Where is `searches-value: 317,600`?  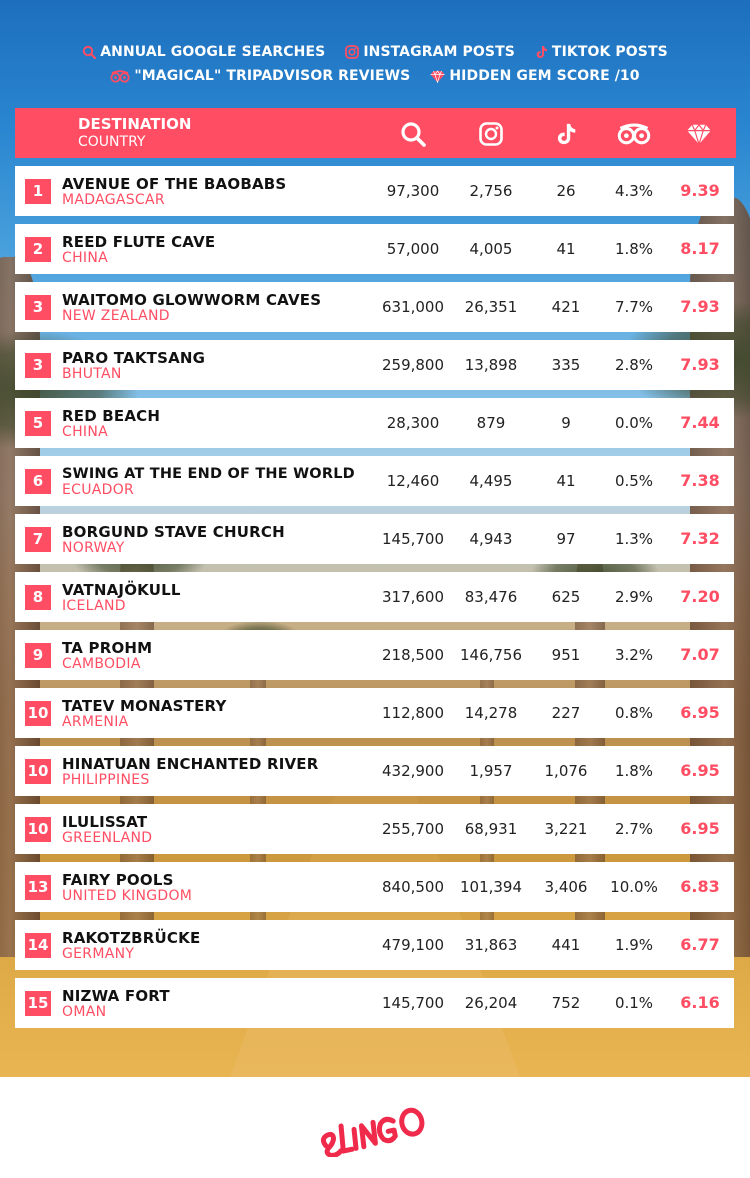
searches-value: 317,600 is located at coordinates (413, 597).